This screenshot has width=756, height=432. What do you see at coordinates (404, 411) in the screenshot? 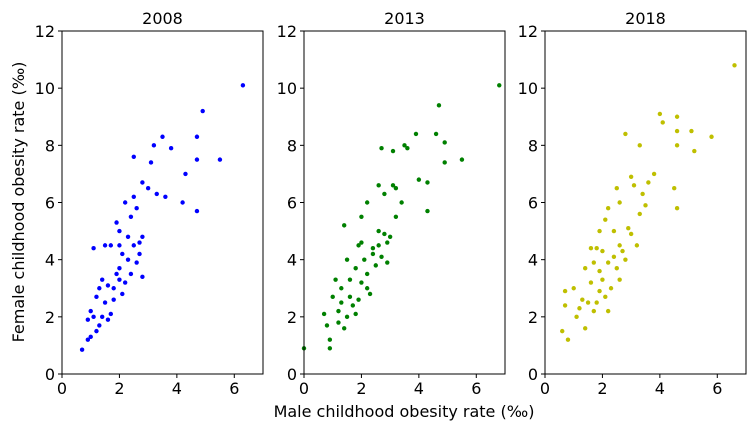
I see `x-axis-label: Male childhood obesity rate (‰)` at bounding box center [404, 411].